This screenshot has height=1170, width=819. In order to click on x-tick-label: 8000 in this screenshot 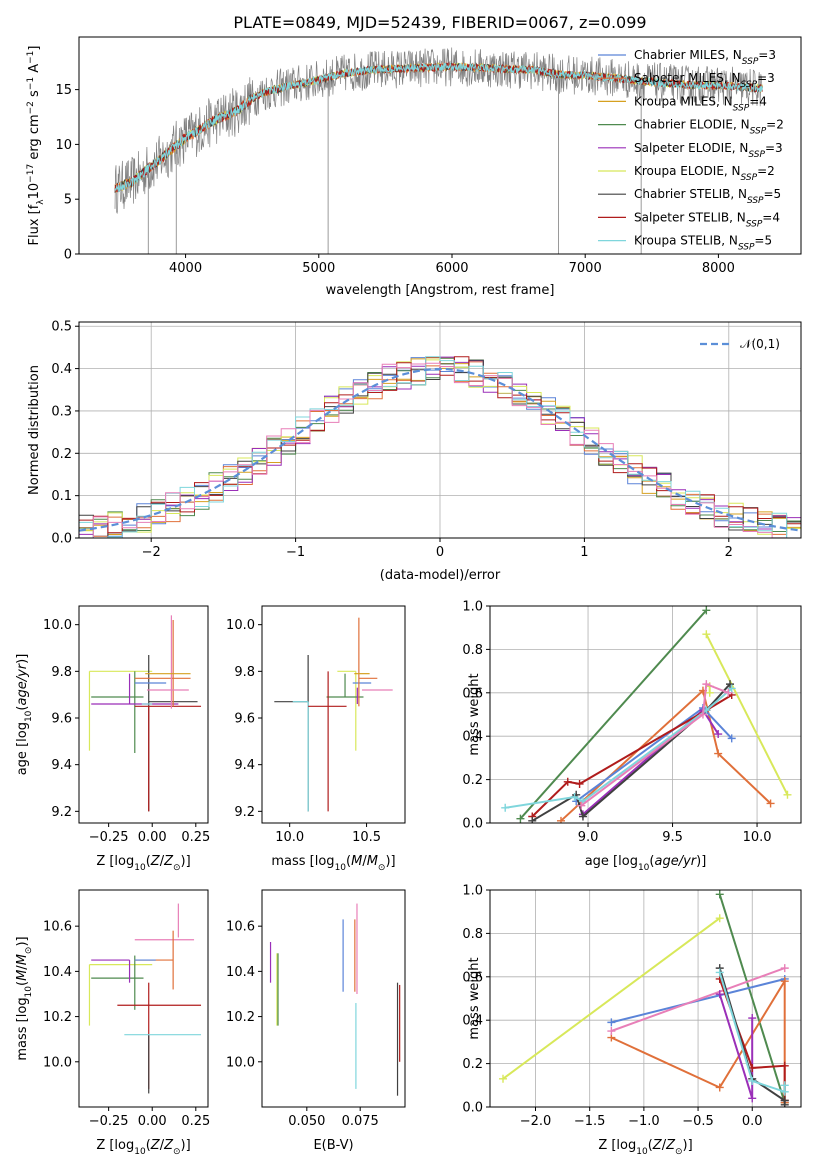, I will do `click(718, 268)`.